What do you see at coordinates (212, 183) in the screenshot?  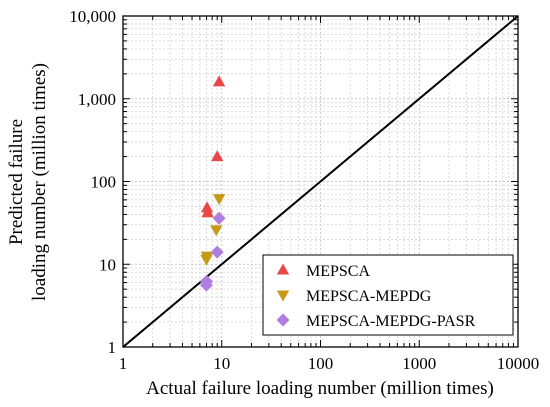 I see `data-points` at bounding box center [212, 183].